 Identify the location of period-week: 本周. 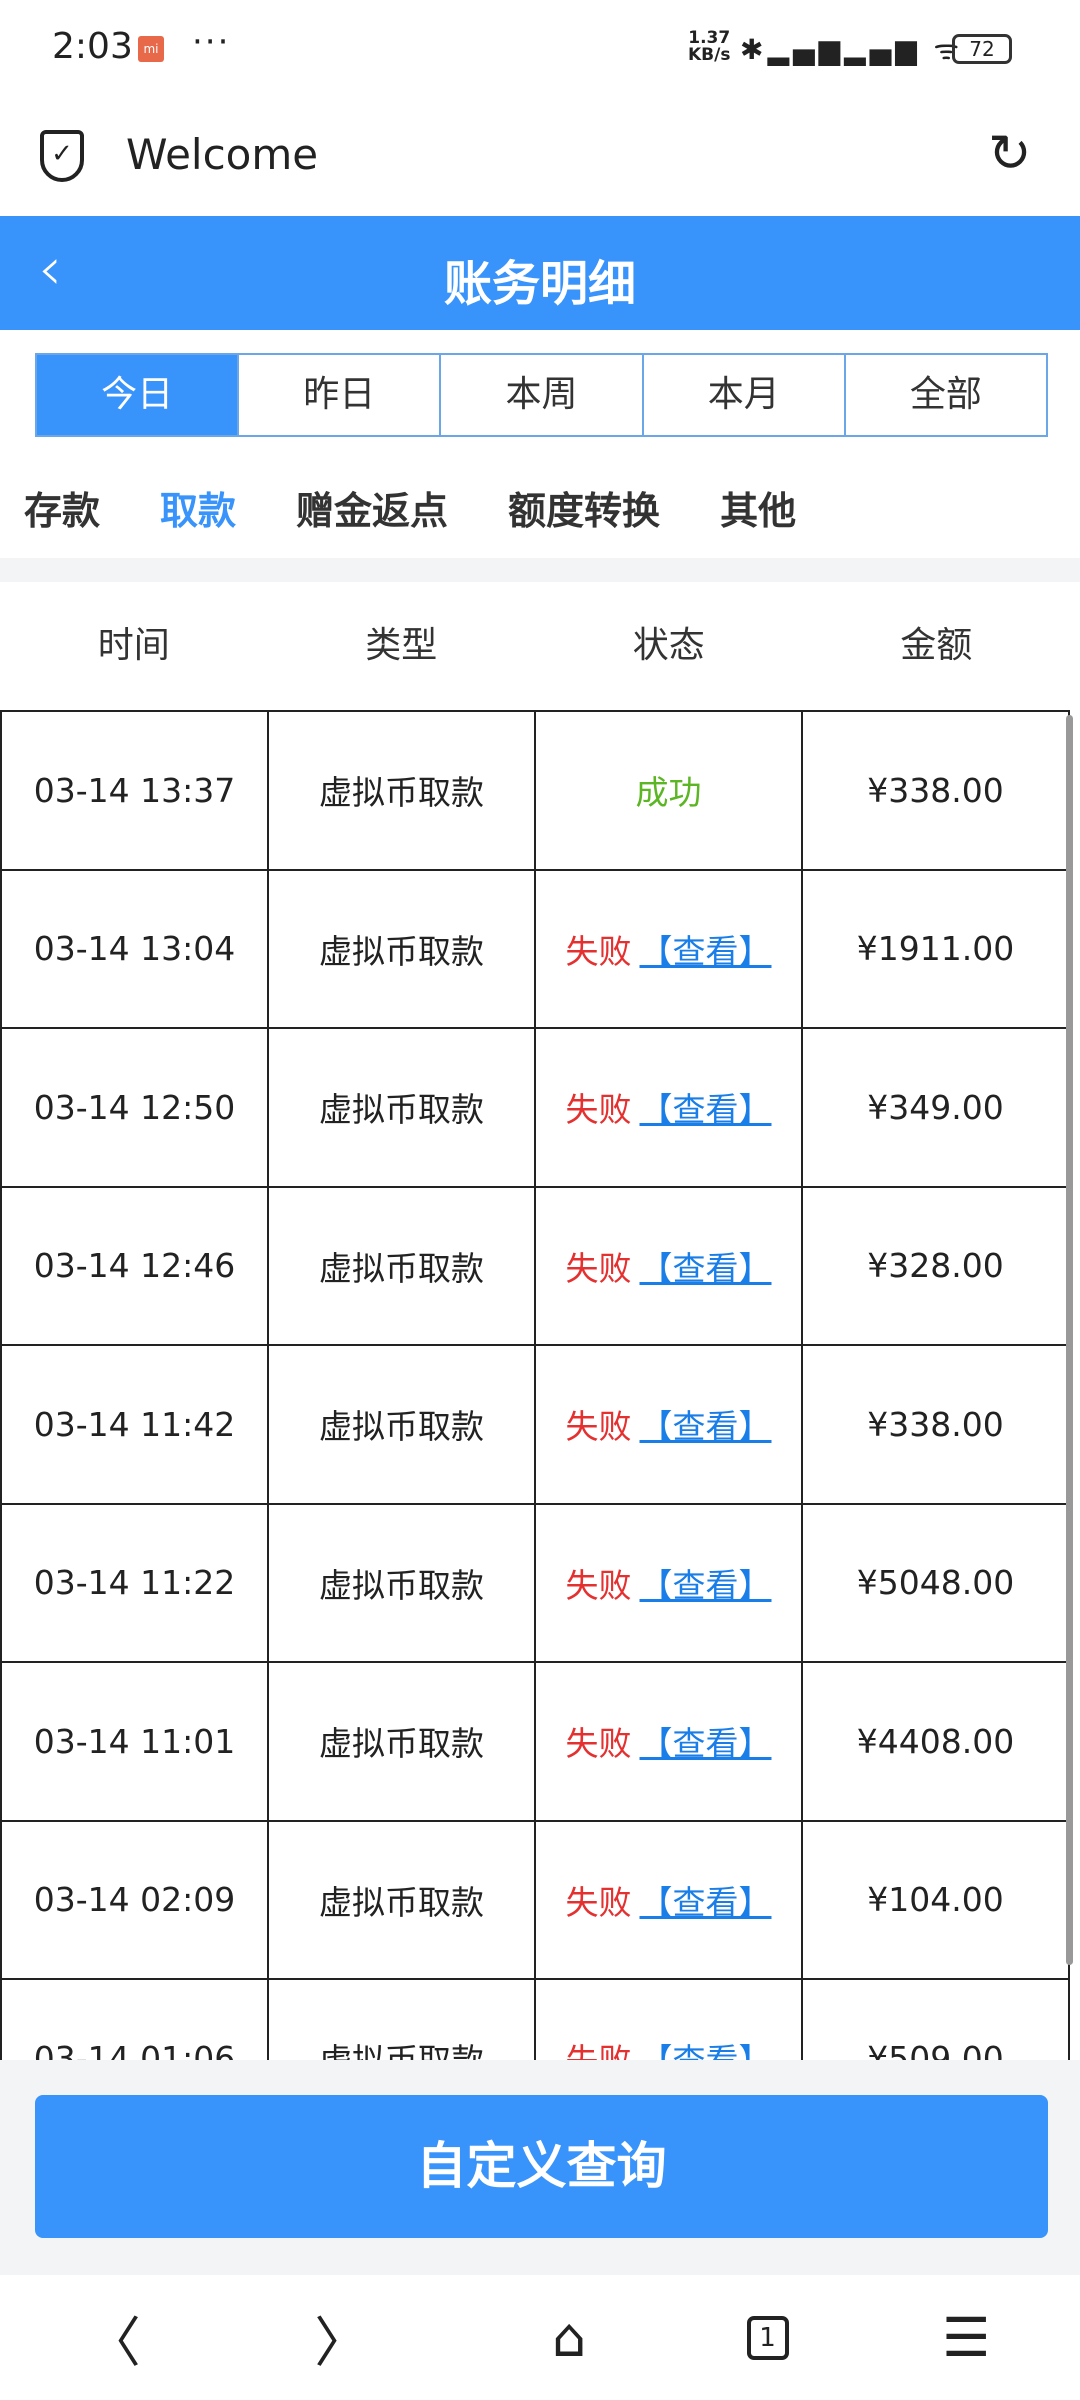
(540, 395).